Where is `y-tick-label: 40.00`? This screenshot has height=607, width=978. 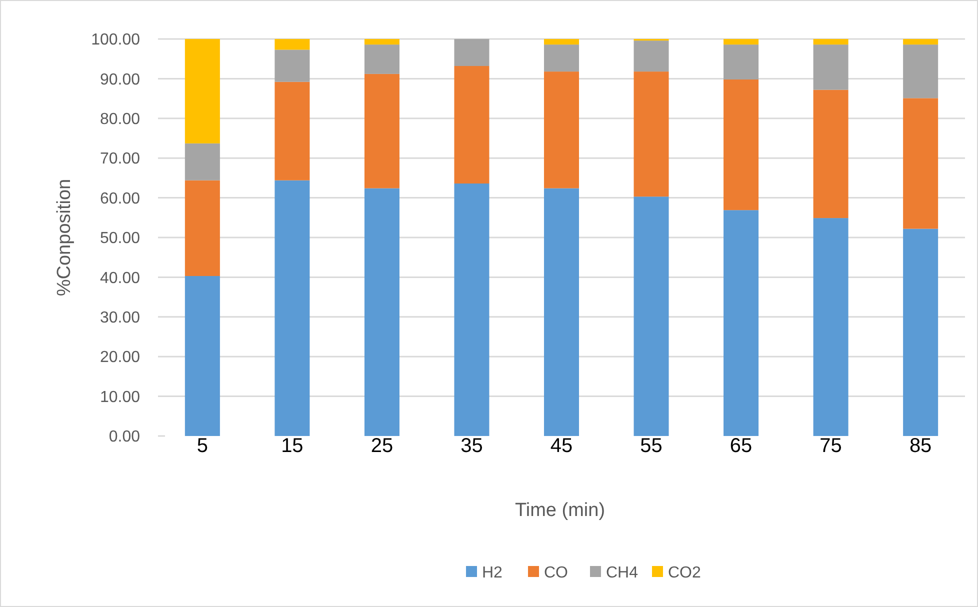 y-tick-label: 40.00 is located at coordinates (120, 278).